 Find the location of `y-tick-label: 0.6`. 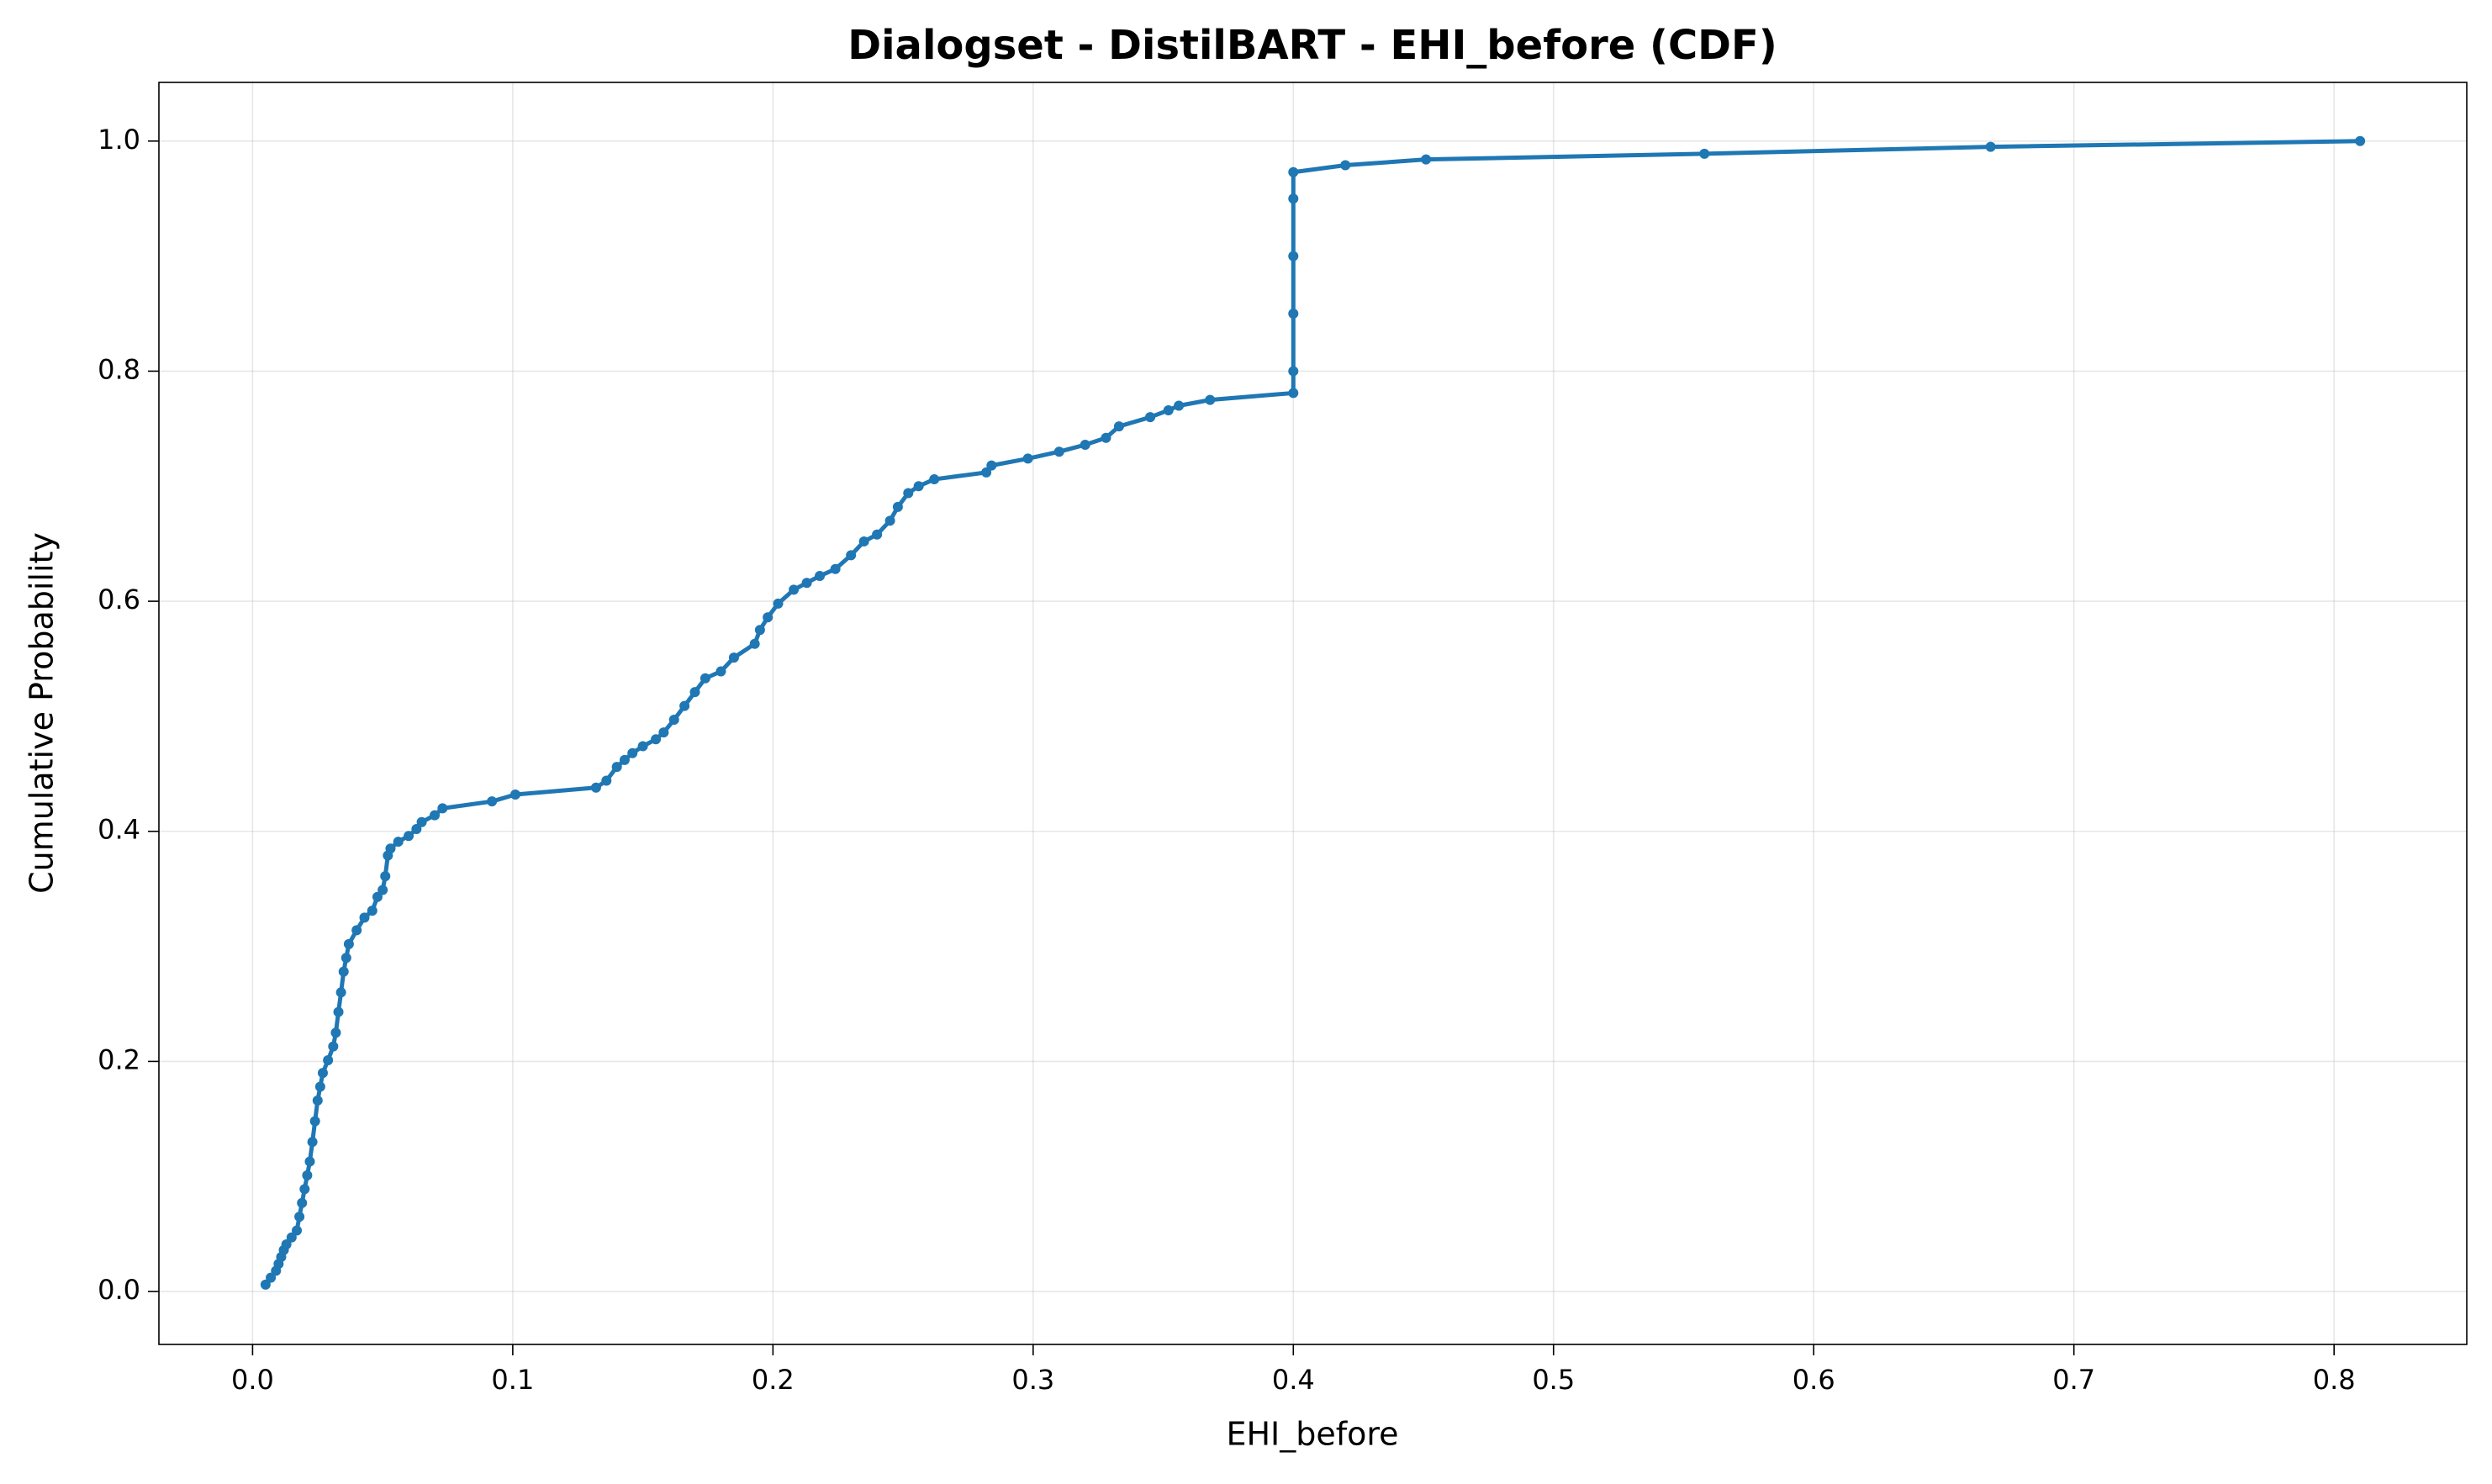

y-tick-label: 0.6 is located at coordinates (119, 599).